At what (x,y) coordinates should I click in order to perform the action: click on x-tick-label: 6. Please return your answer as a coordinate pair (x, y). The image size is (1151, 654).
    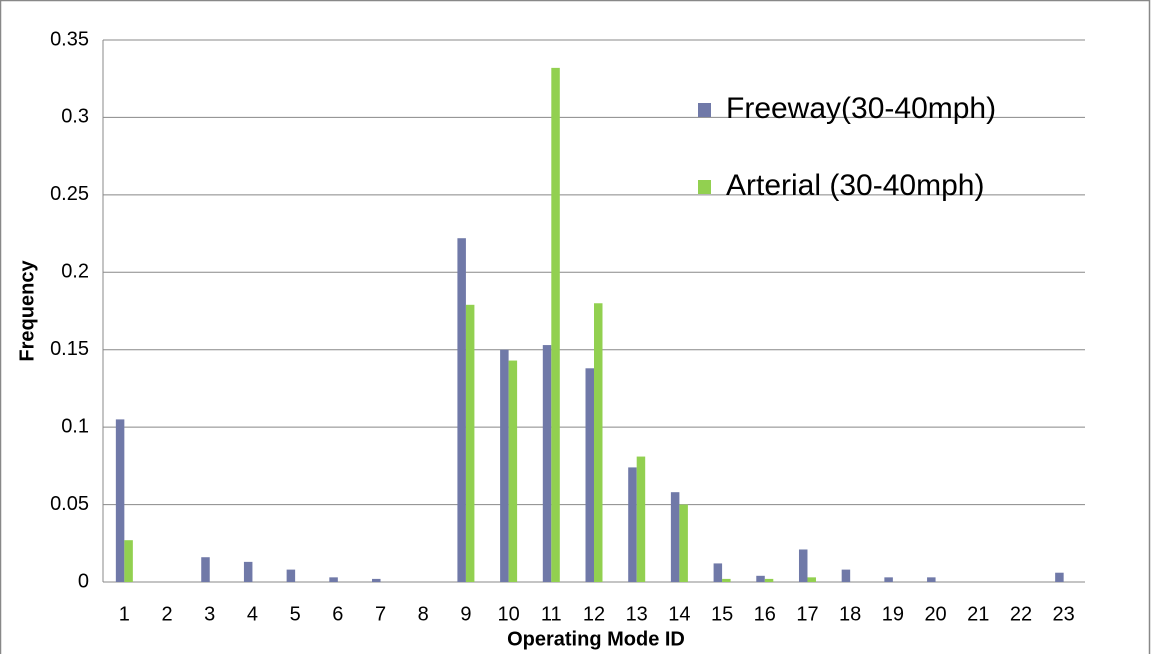
    Looking at the image, I should click on (337, 614).